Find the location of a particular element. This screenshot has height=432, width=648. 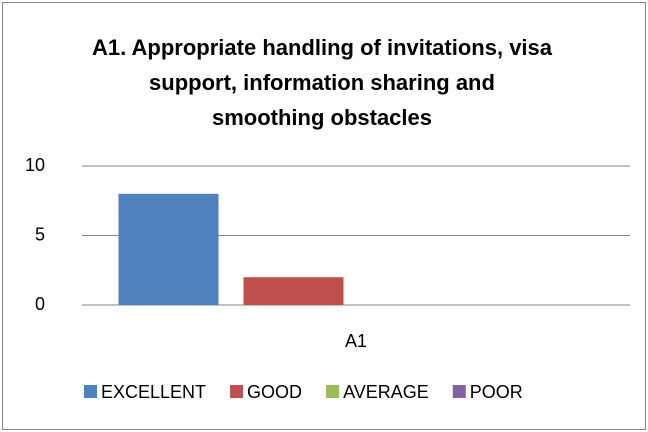

x-tick-label: A1 is located at coordinates (356, 341).